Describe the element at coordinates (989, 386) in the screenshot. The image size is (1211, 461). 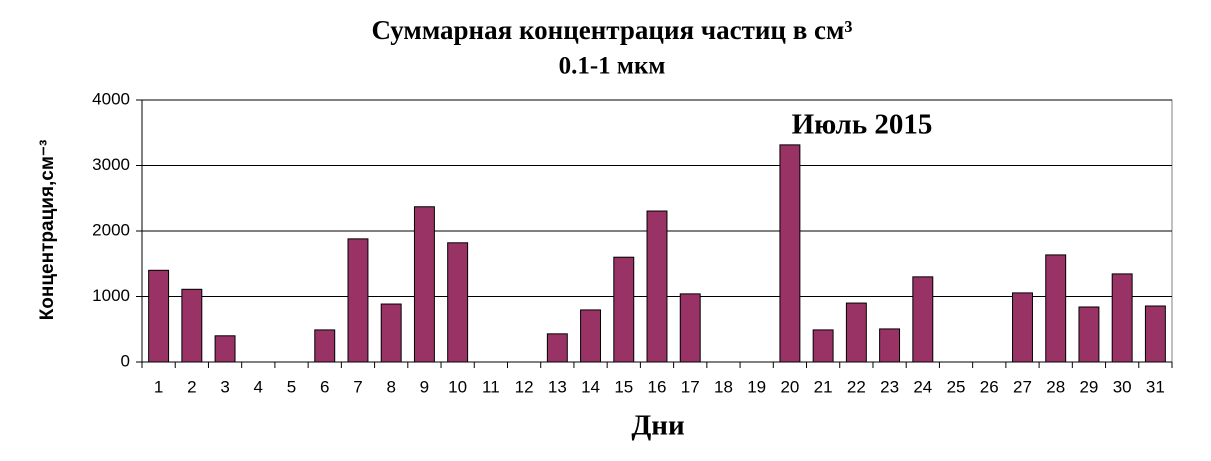
I see `x-tick-label: 26` at that location.